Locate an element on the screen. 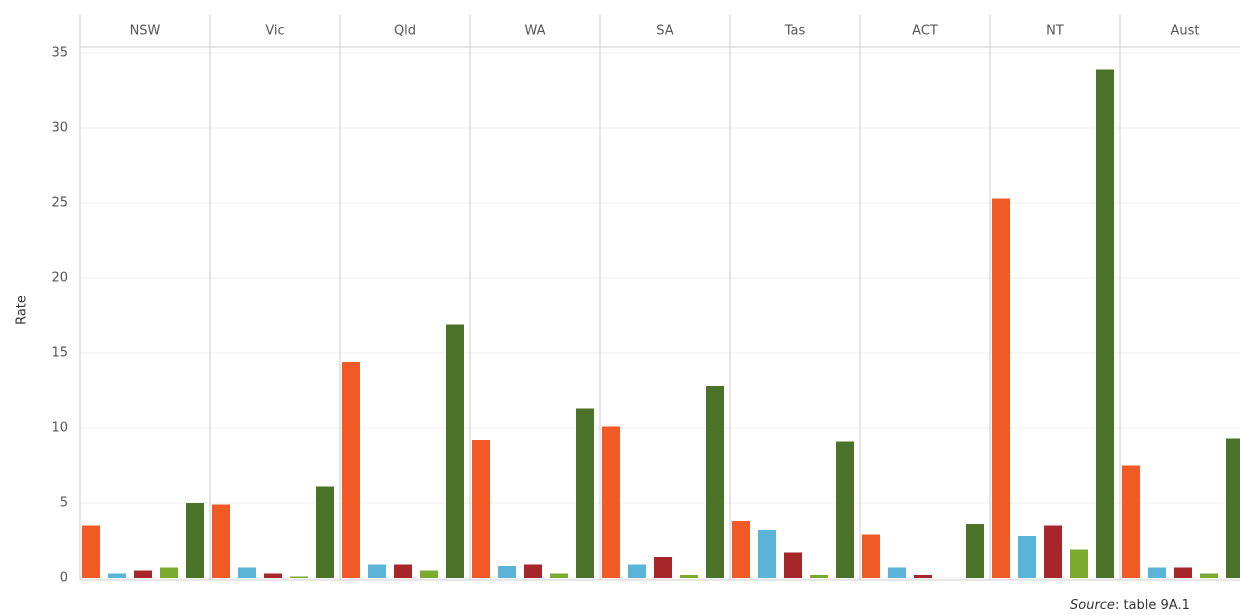 This screenshot has width=1240, height=615. source-label: Source is located at coordinates (1092, 605).